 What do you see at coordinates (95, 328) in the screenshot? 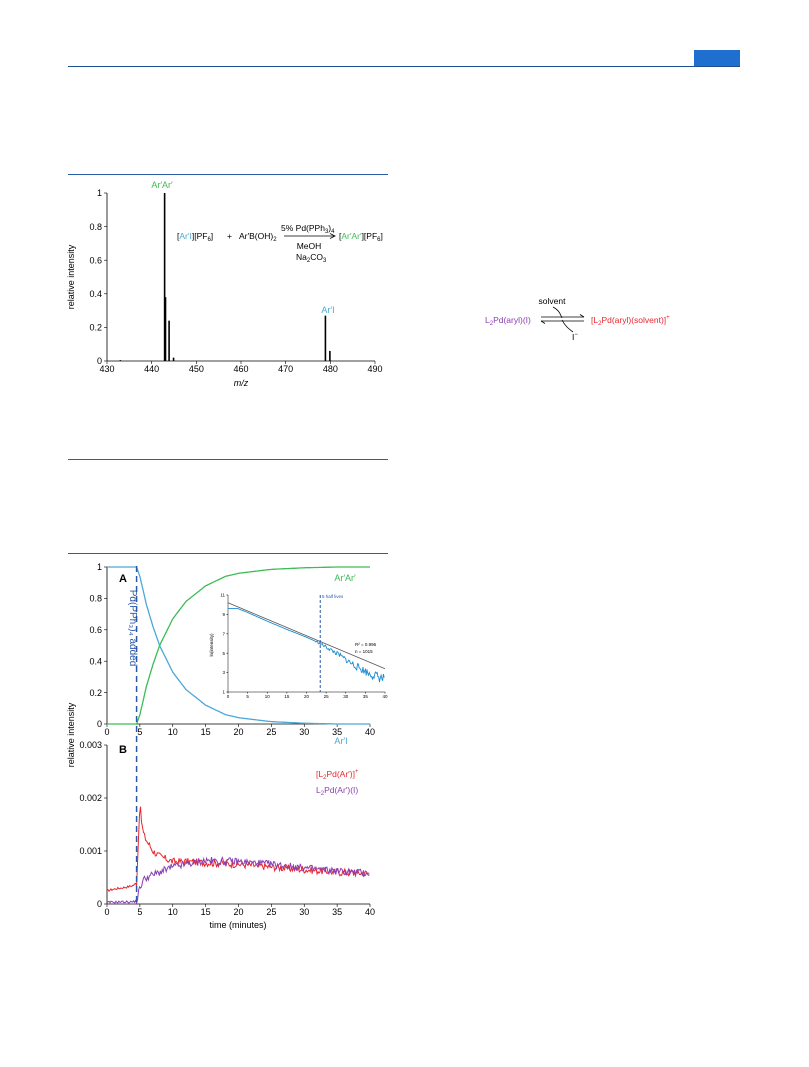
I see `y-tick-label: 0.2` at bounding box center [95, 328].